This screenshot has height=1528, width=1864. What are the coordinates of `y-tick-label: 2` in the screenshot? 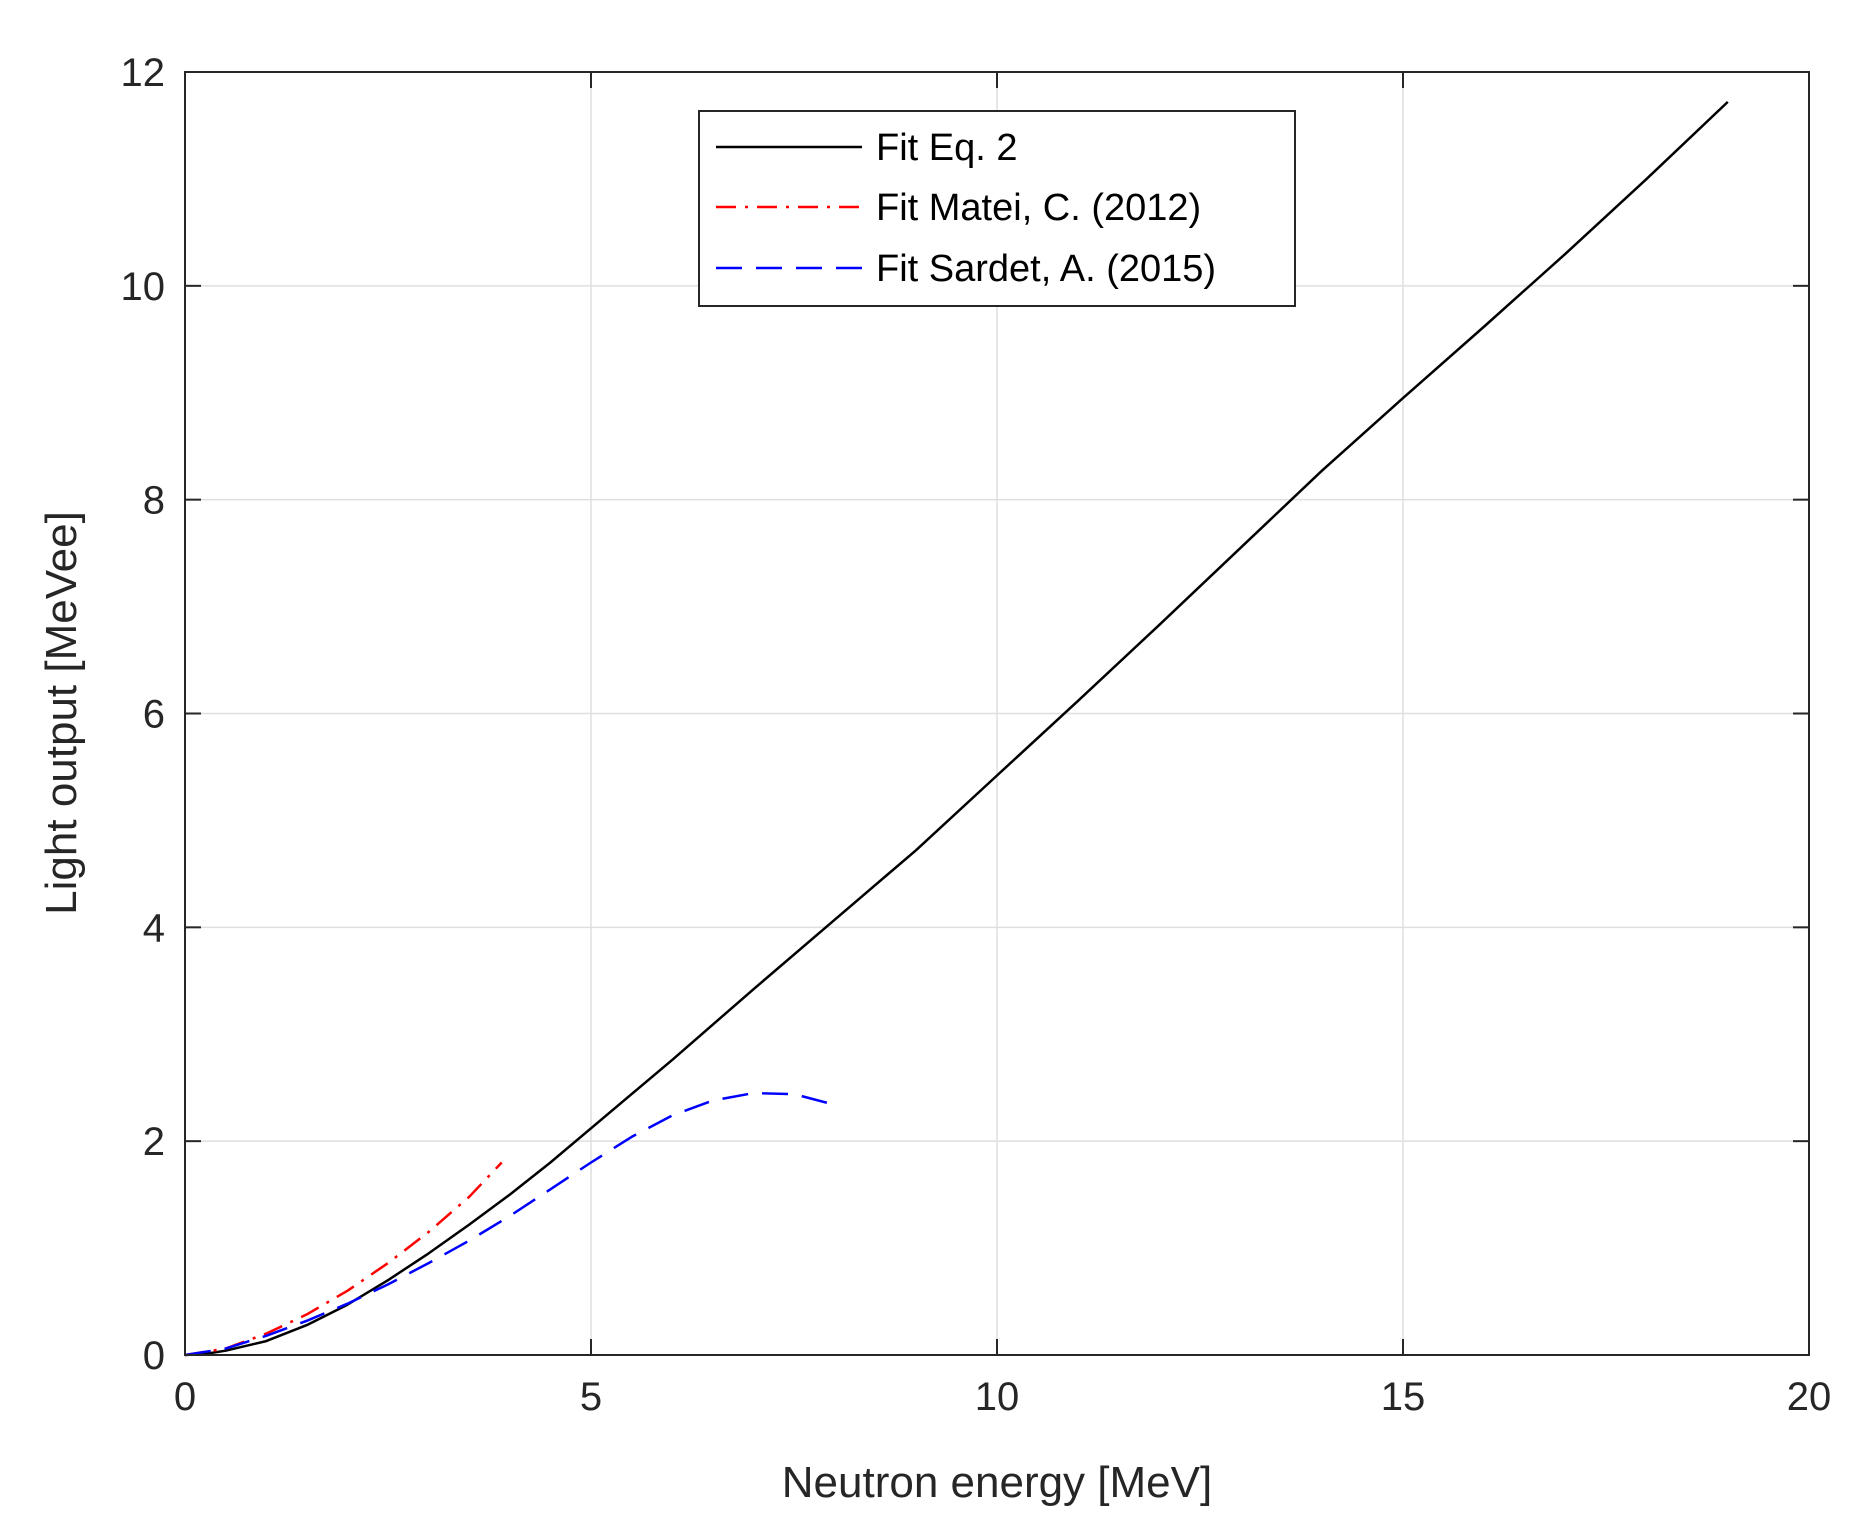 It's located at (154, 1142).